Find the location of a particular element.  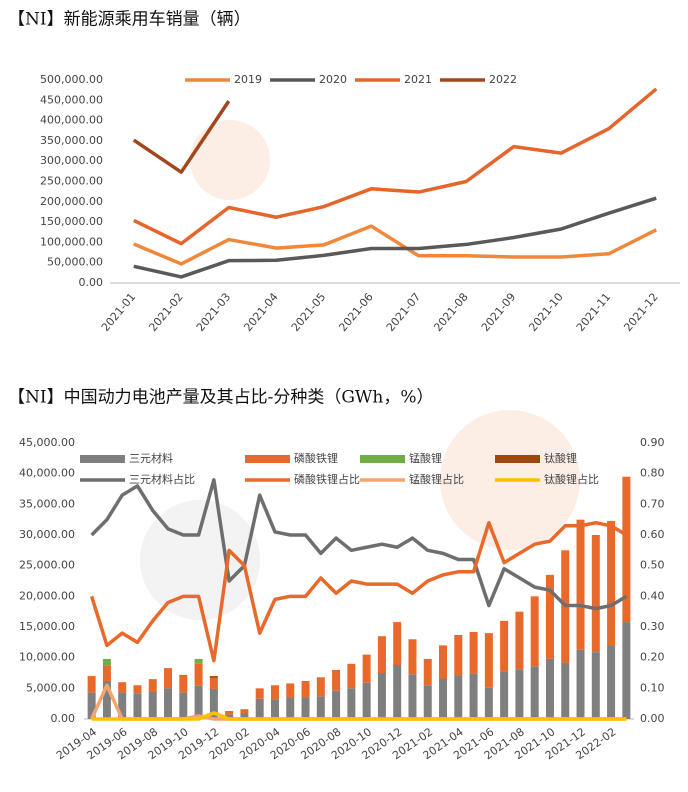

y-tick-label: 40,000.00 is located at coordinates (47, 473).